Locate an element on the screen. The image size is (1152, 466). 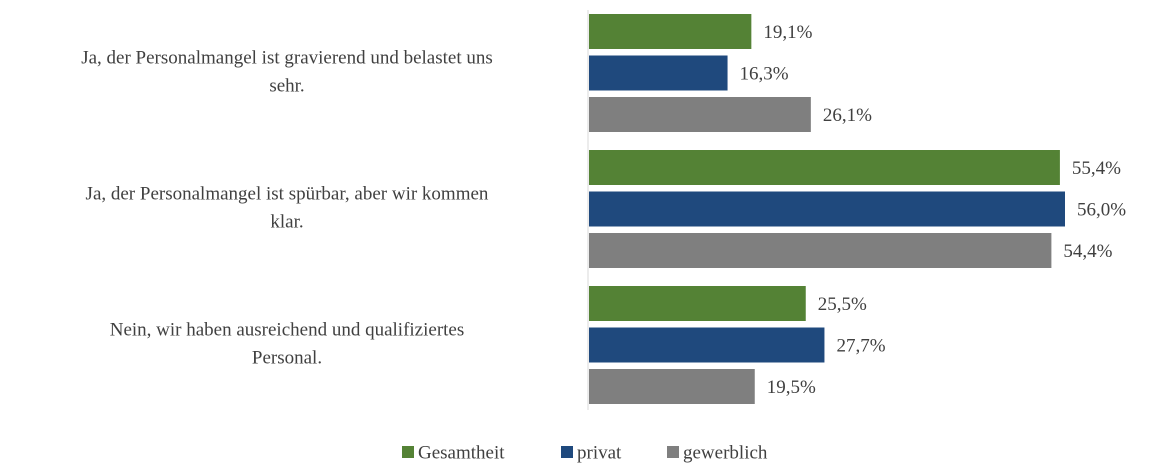
category-label: Personal. is located at coordinates (287, 357).